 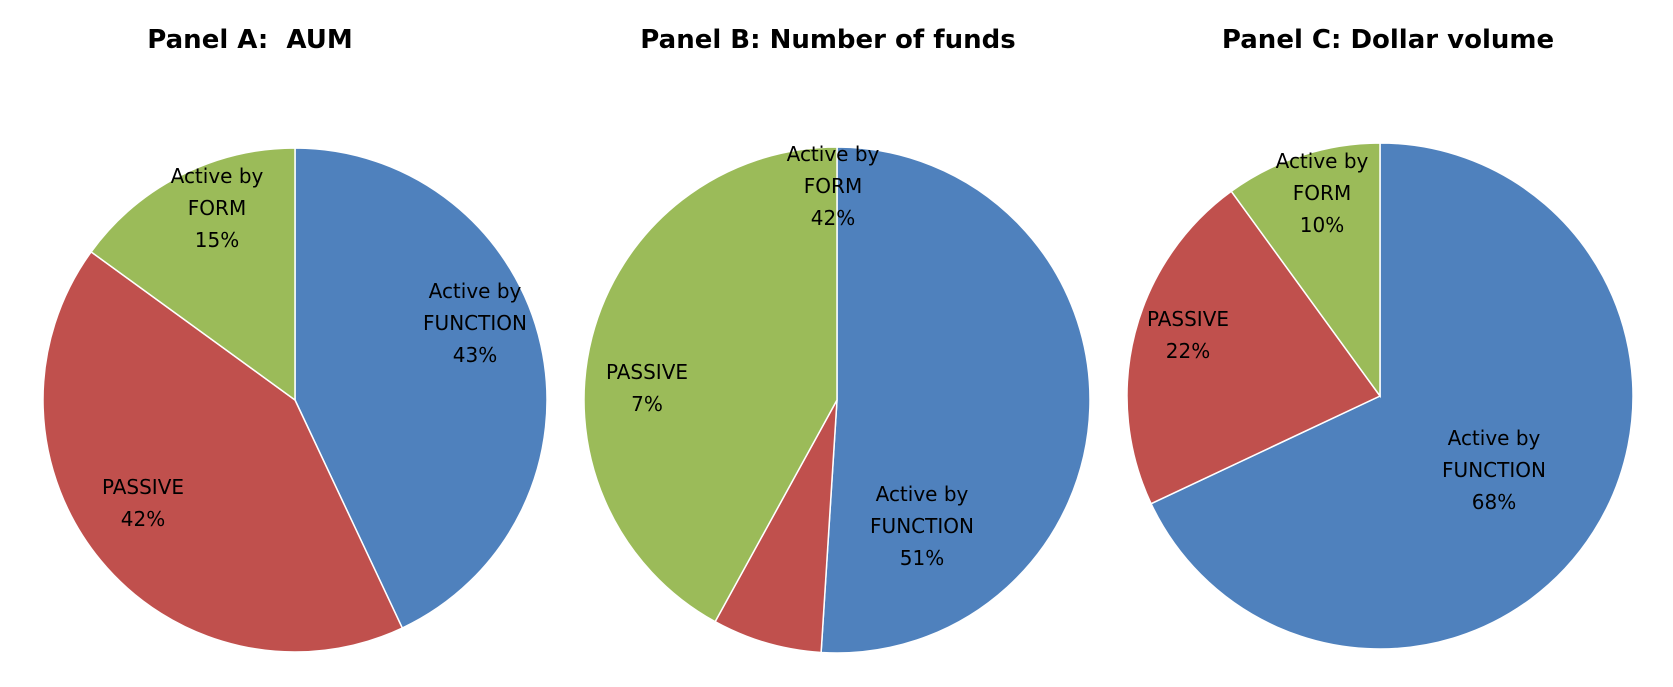 I want to click on data-label-form: Active by FORM 42%, so click(x=833, y=186).